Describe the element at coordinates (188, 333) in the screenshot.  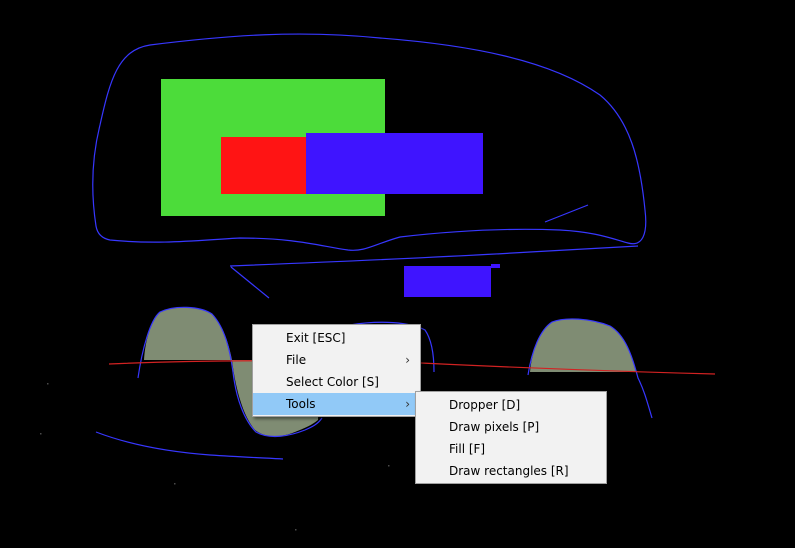
I see `gray-fill-left` at that location.